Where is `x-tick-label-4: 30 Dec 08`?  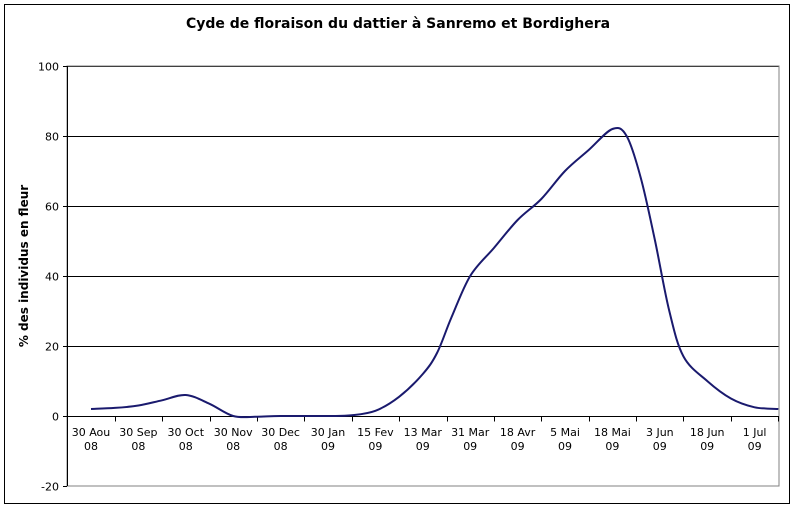
x-tick-label-4: 30 Dec 08 is located at coordinates (280, 439).